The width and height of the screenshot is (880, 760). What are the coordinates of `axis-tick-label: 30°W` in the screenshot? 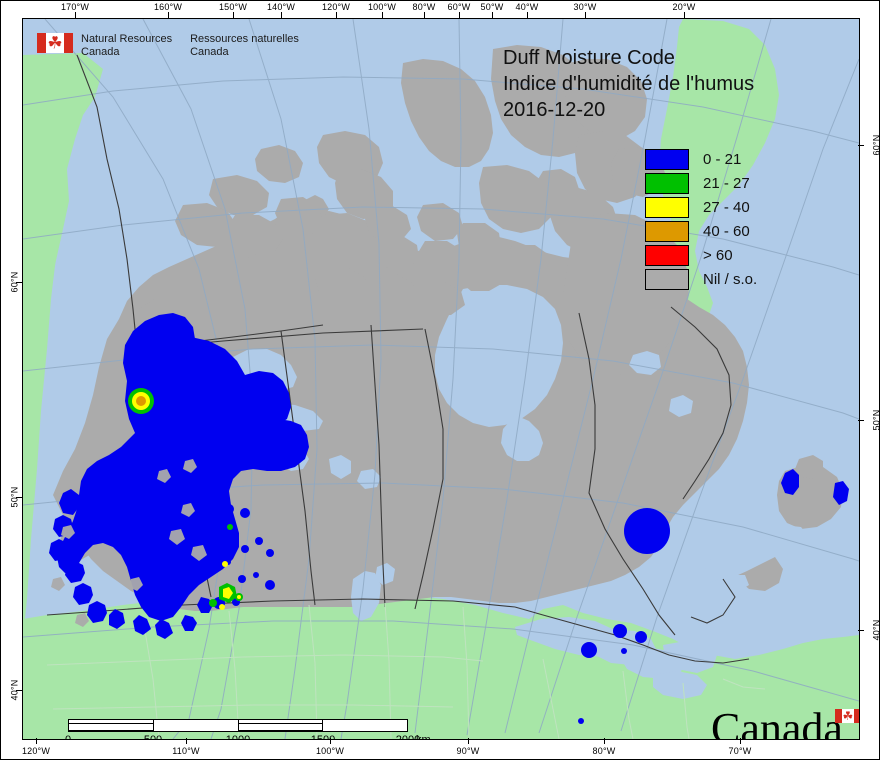 It's located at (585, 7).